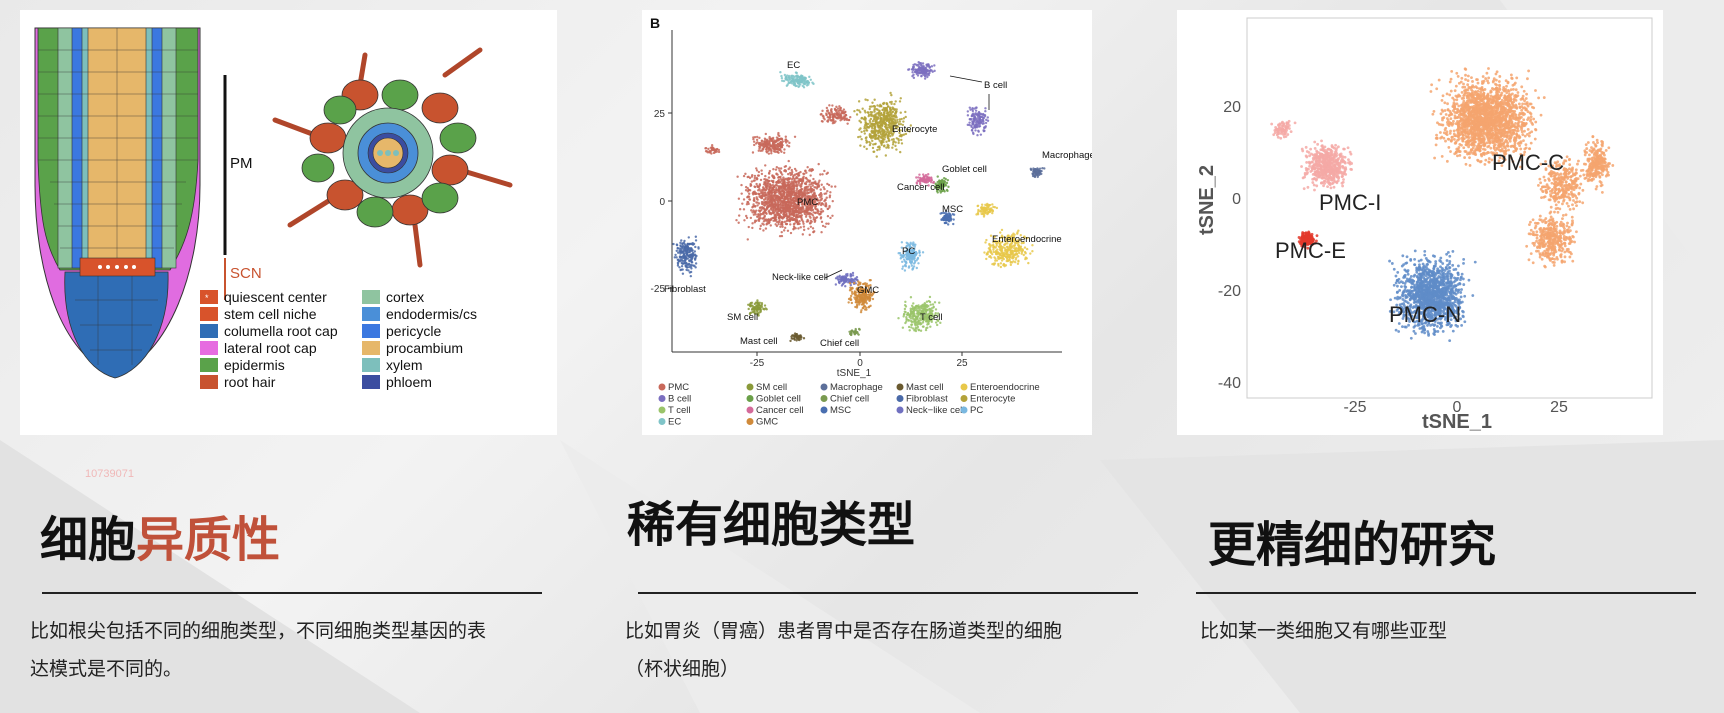 Image resolution: width=1724 pixels, height=713 pixels. Describe the element at coordinates (931, 317) in the screenshot. I see `cluster-label: T cell` at that location.